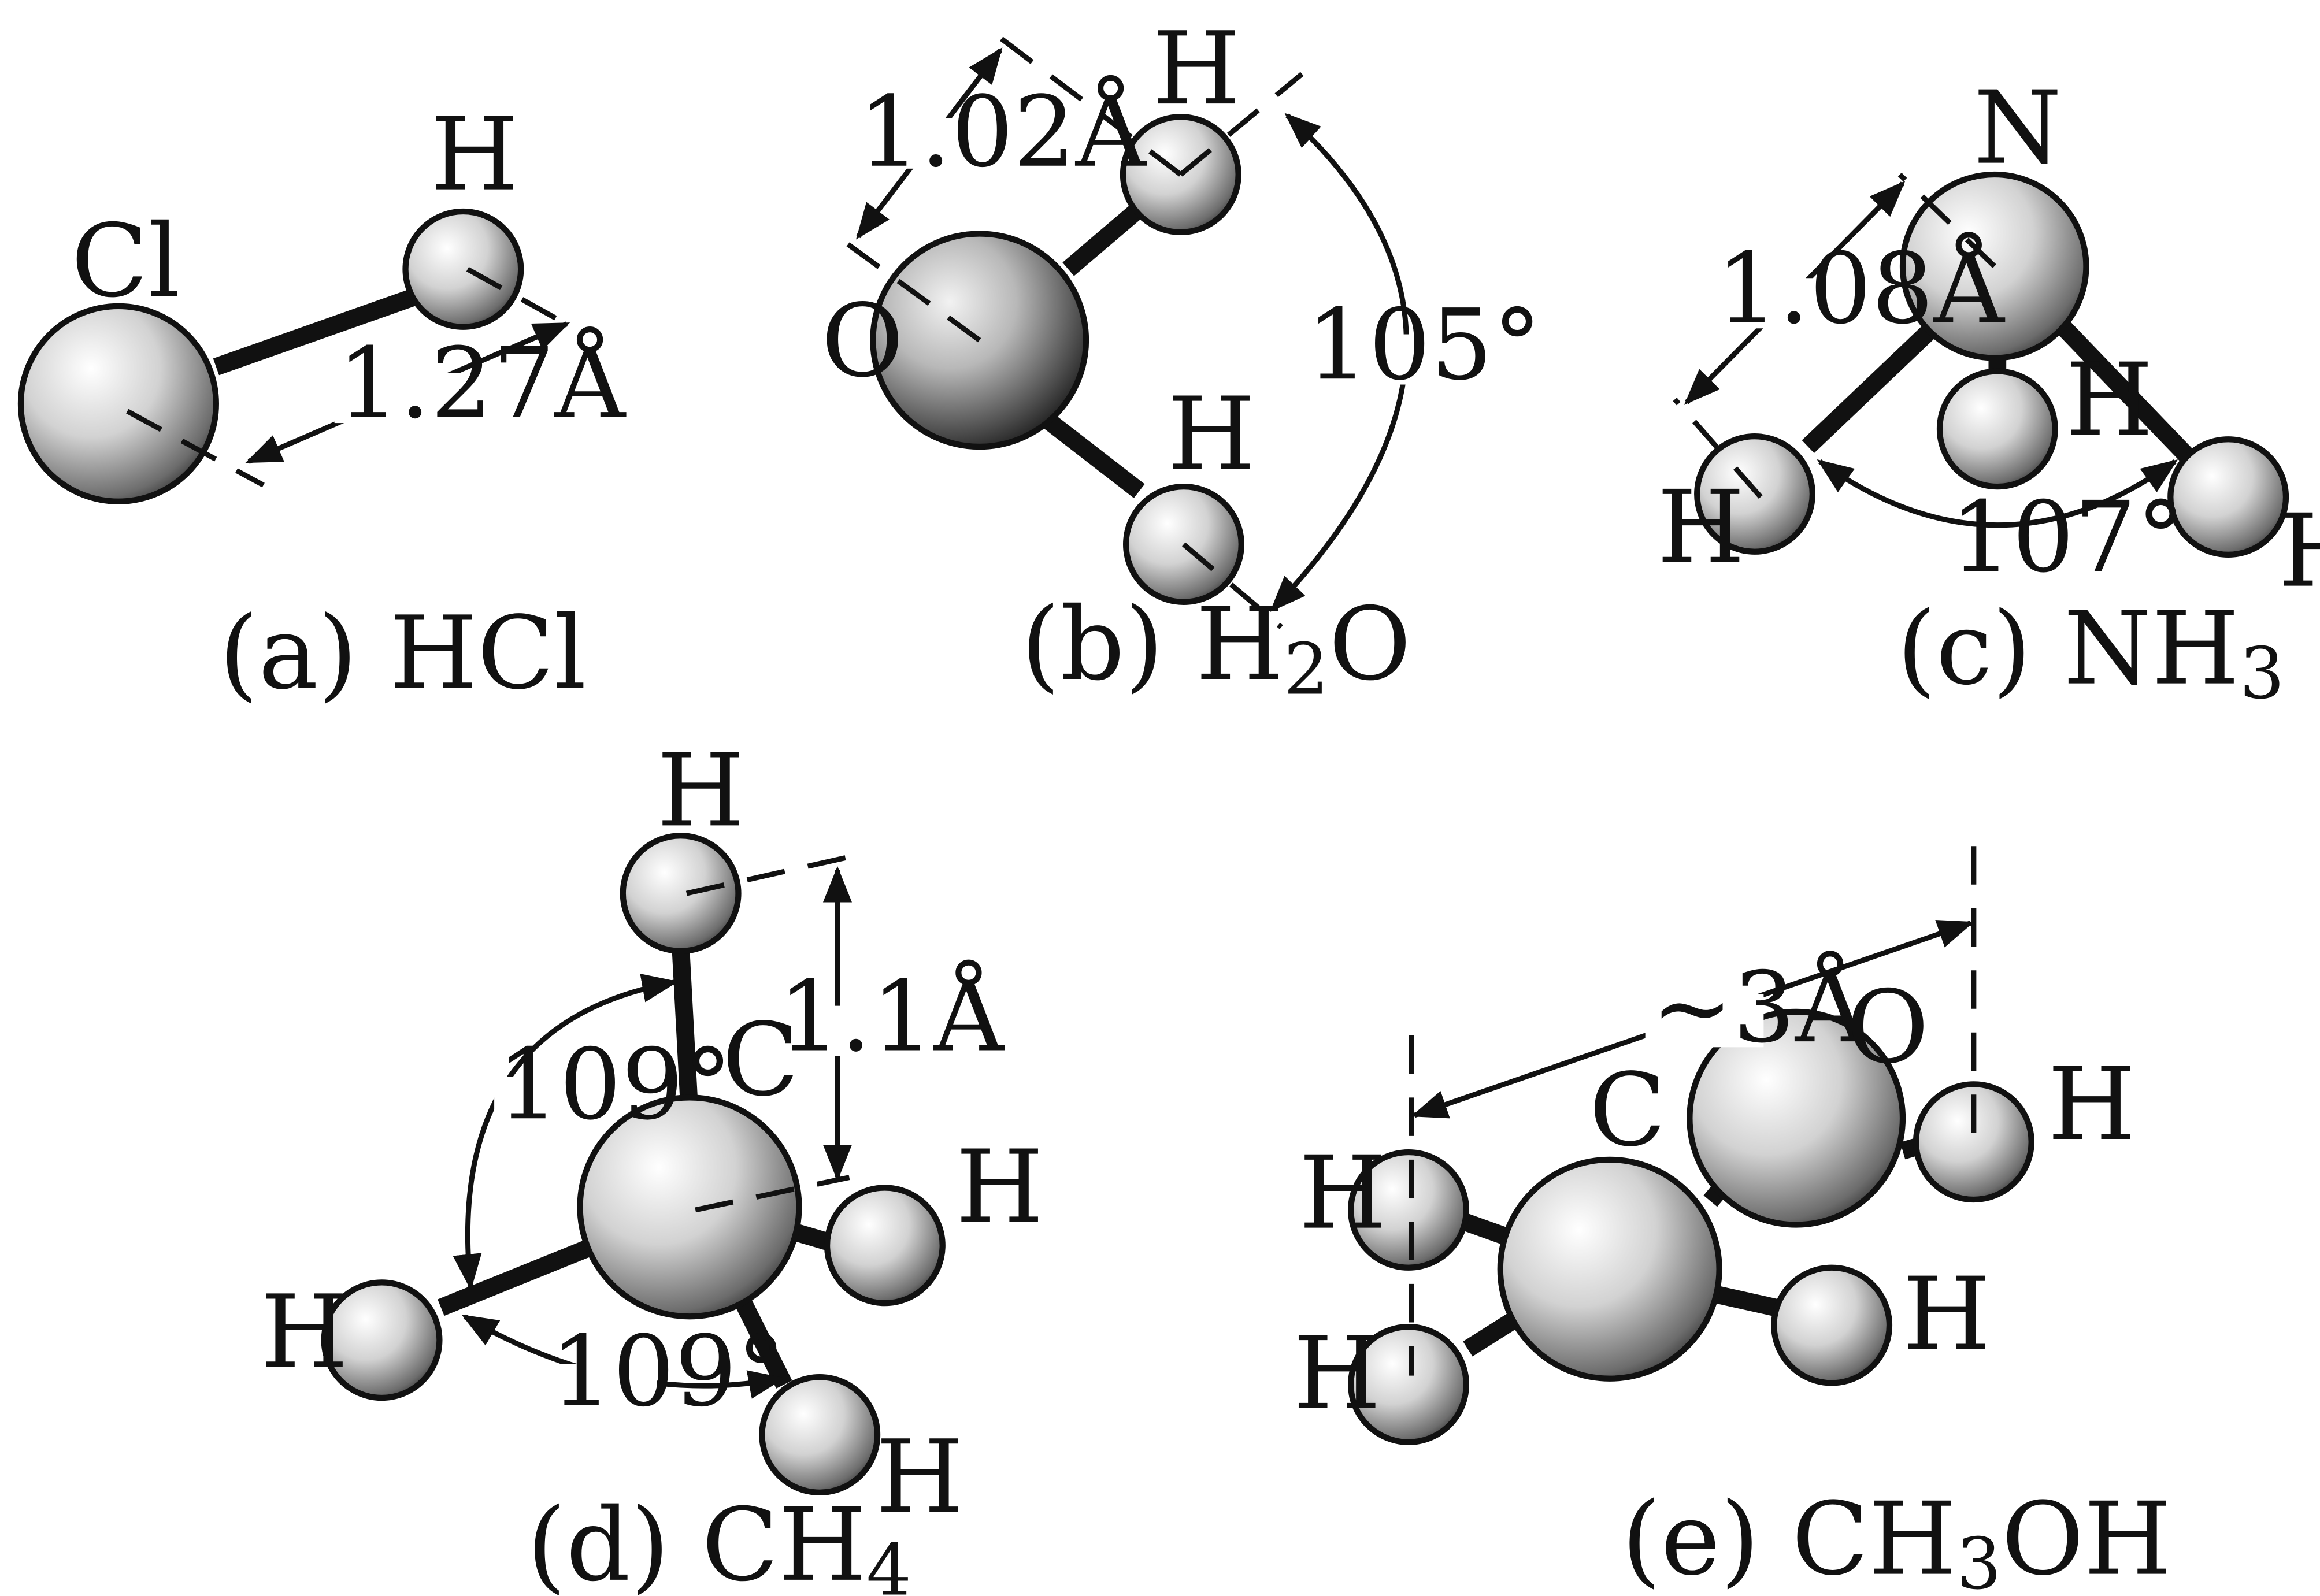  What do you see at coordinates (1216, 648) in the screenshot?
I see `caption-h2o: (b) H2O` at bounding box center [1216, 648].